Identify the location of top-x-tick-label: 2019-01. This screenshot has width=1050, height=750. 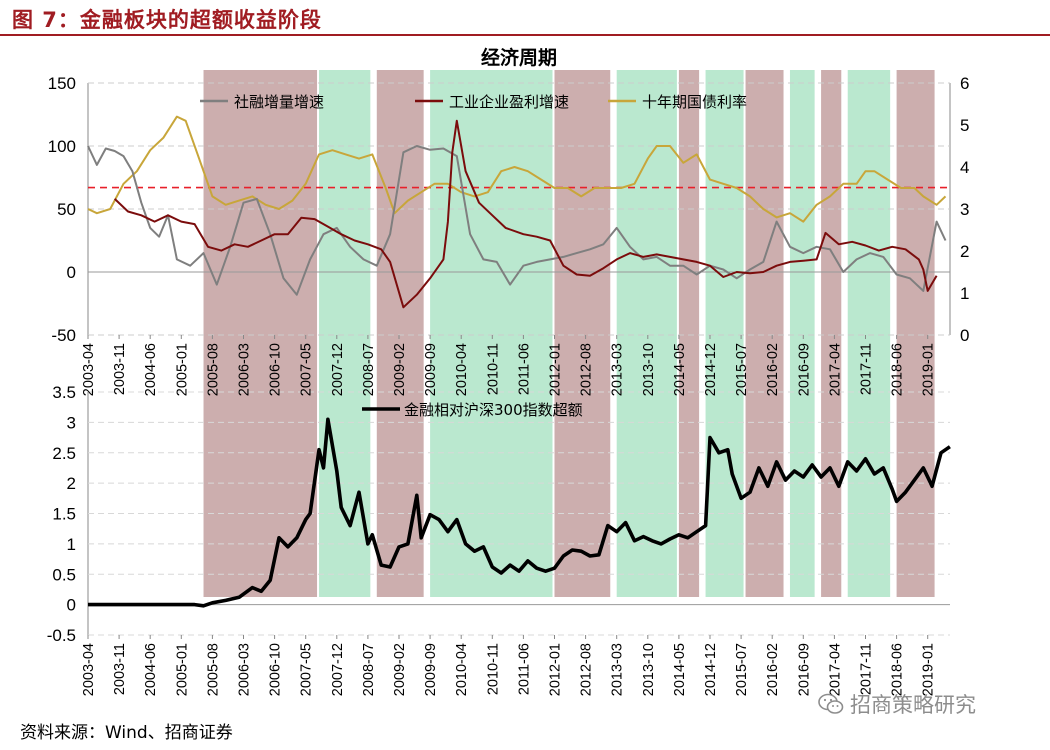
(929, 369).